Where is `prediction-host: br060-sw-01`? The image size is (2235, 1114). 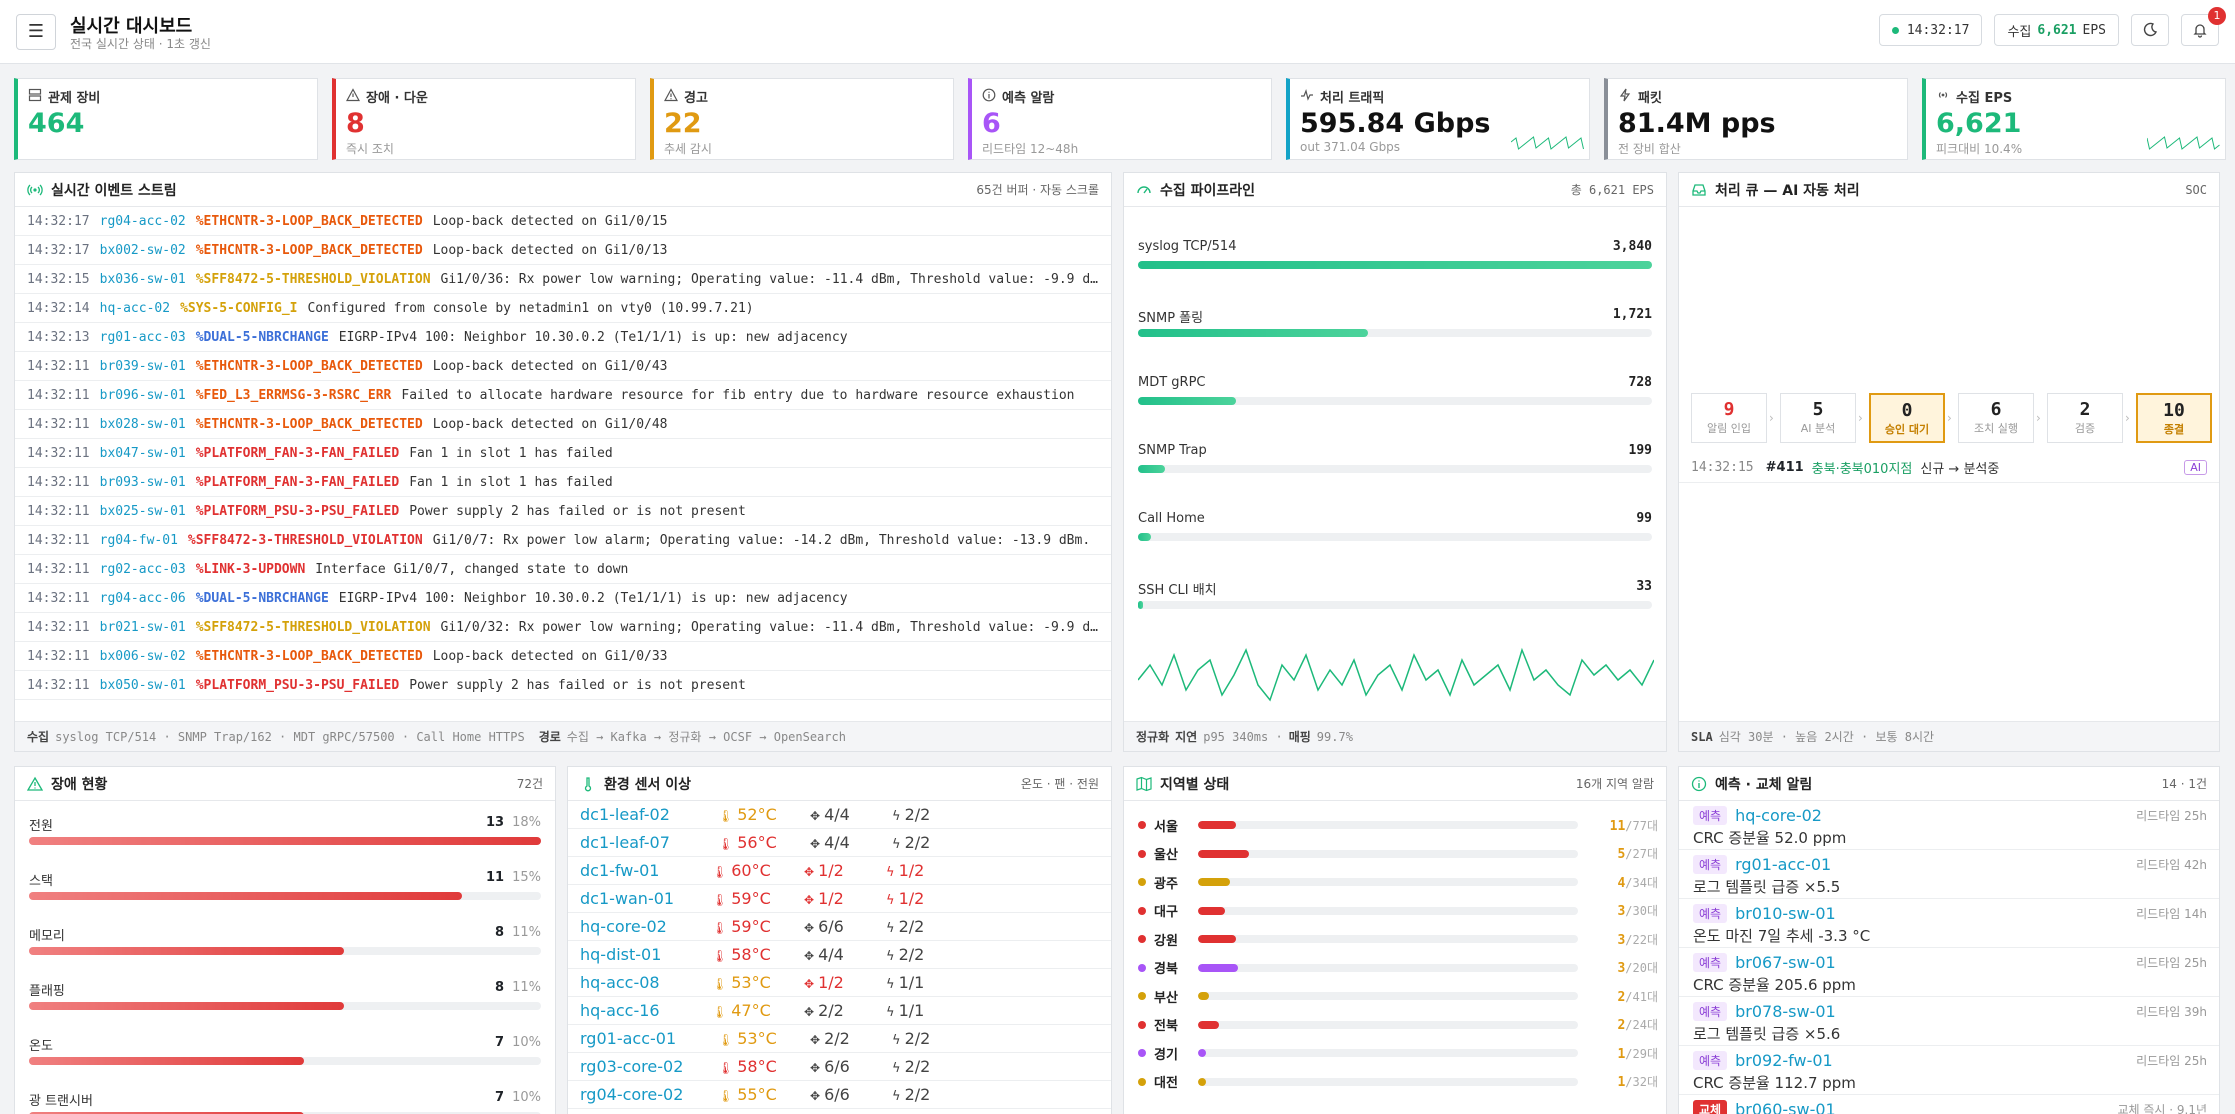
prediction-host: br060-sw-01 is located at coordinates (1785, 1107).